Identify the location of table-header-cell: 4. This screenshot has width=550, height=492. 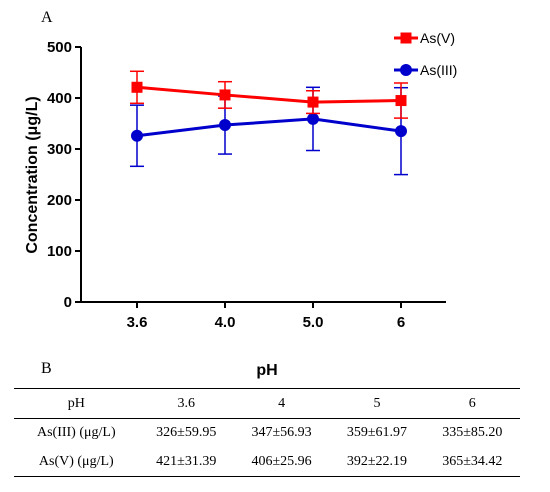
(281, 403).